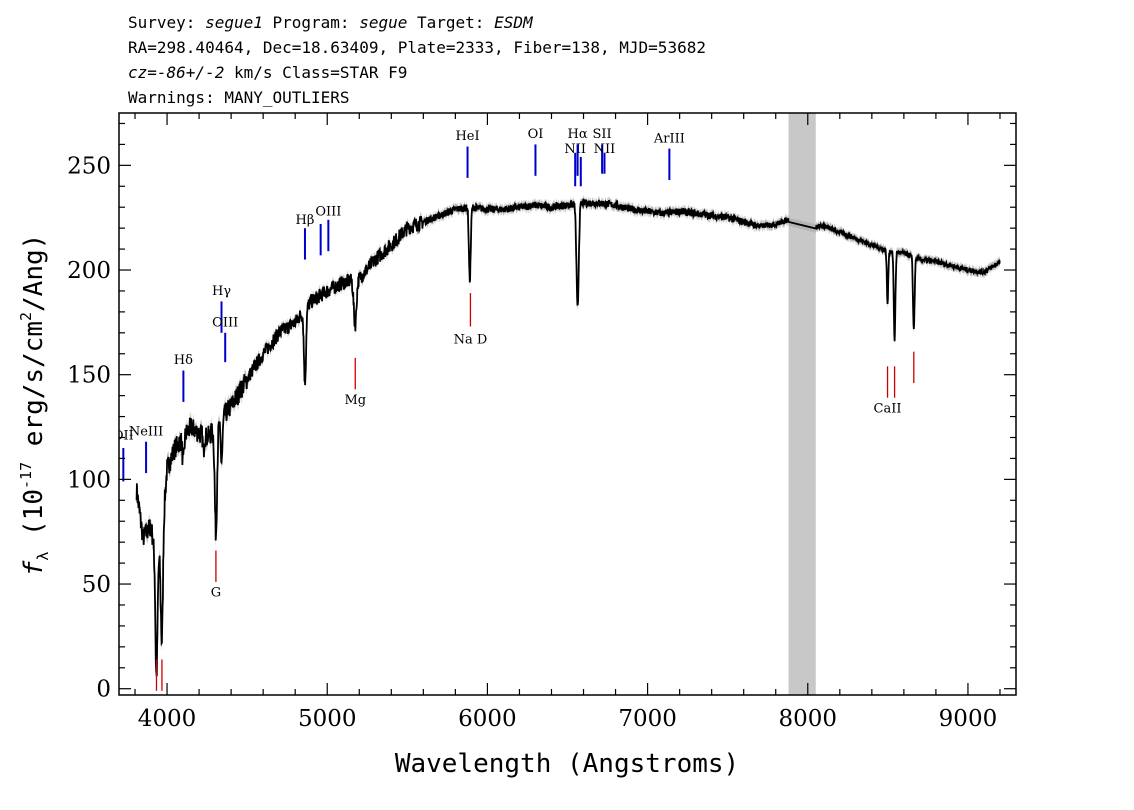 The width and height of the screenshot is (1134, 810). What do you see at coordinates (647, 719) in the screenshot?
I see `x-tick-label-3: 7000` at bounding box center [647, 719].